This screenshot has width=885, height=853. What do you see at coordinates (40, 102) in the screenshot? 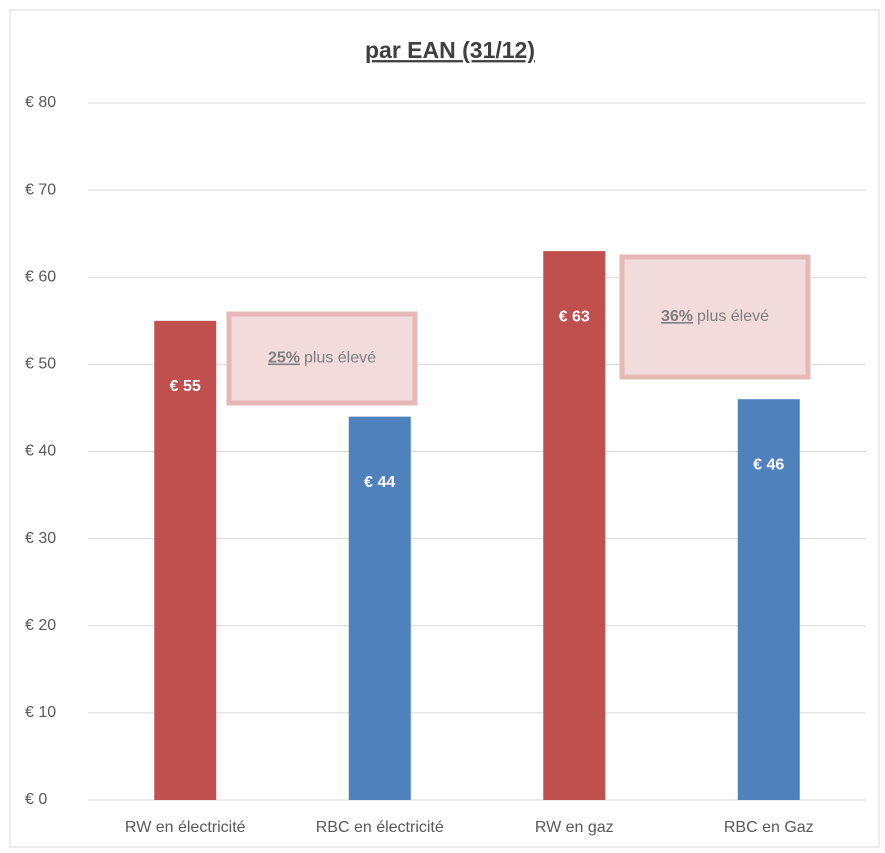
I see `y-tick-label: € 80` at bounding box center [40, 102].